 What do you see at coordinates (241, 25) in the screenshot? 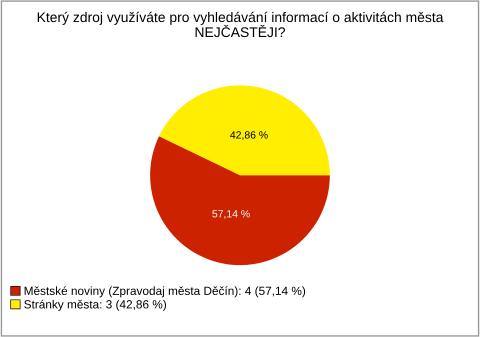
I see `chart-title: Který zdroj využíváte pro vyhledávání informací o aktivitách města NEJČASTĚJI?` at bounding box center [241, 25].